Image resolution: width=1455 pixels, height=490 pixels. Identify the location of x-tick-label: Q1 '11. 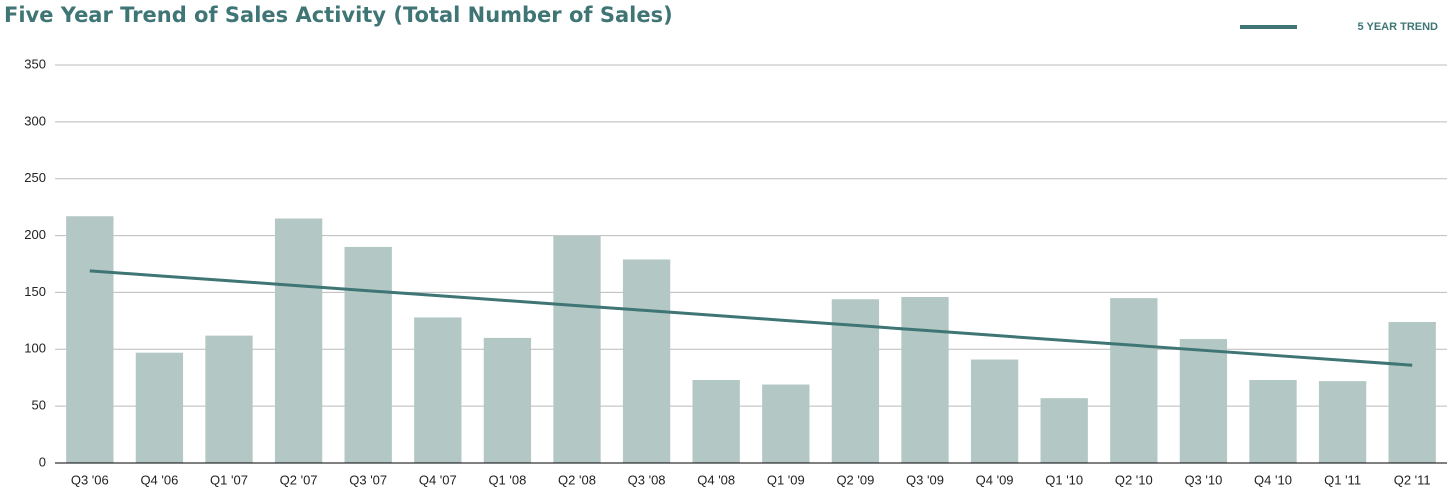
(1342, 479).